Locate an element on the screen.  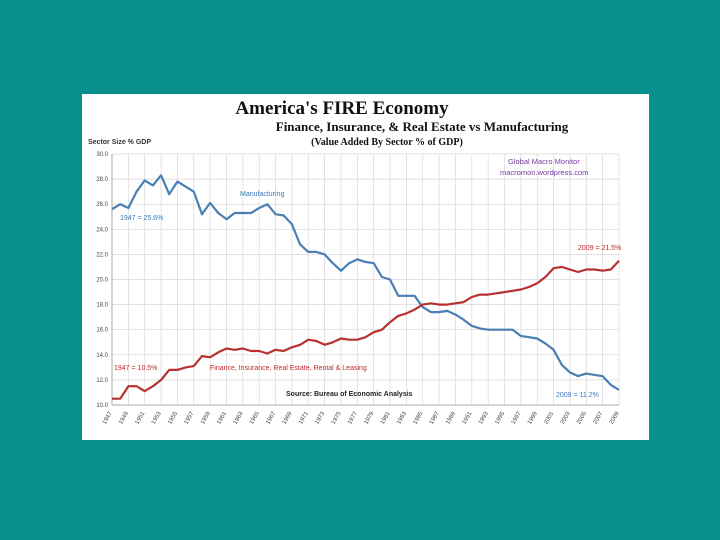
x-tick-label: 1991 is located at coordinates (468, 417).